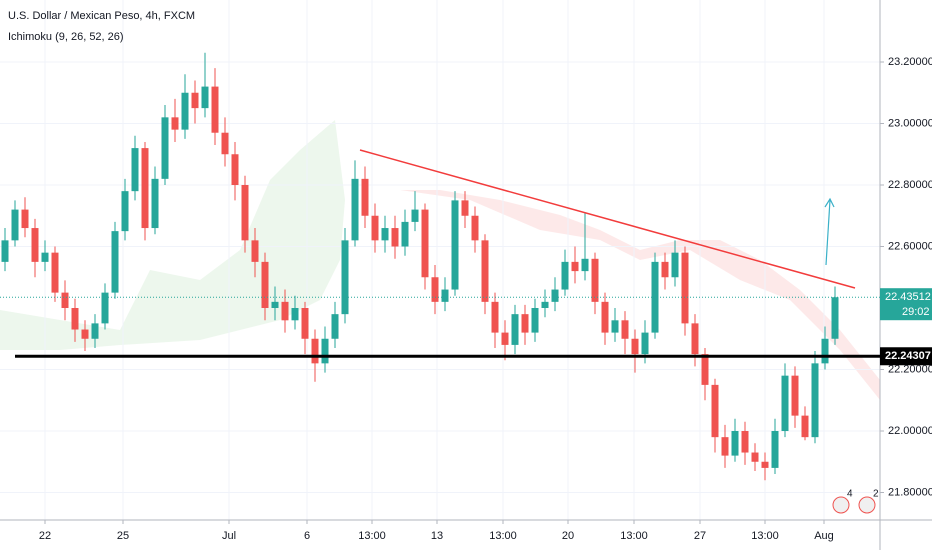  Describe the element at coordinates (829, 202) in the screenshot. I see `projection-arrow-head` at that location.